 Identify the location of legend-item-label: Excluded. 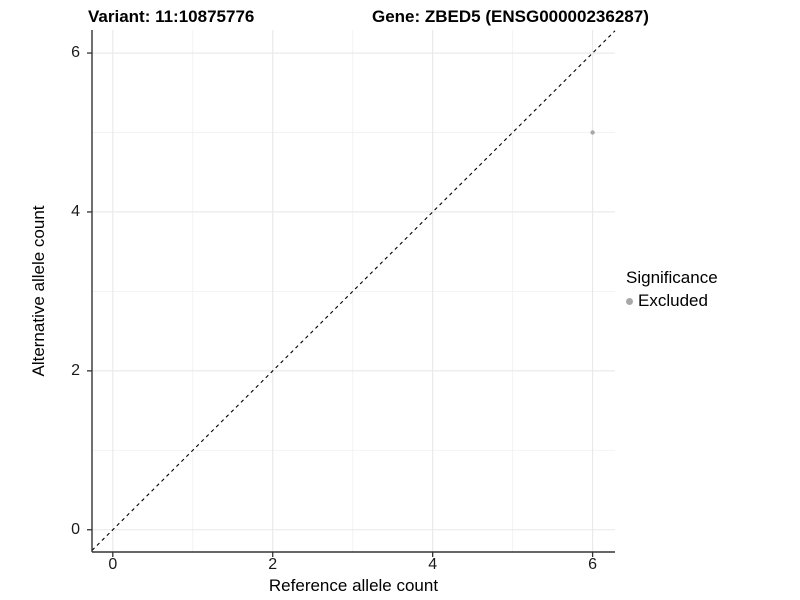
(673, 300).